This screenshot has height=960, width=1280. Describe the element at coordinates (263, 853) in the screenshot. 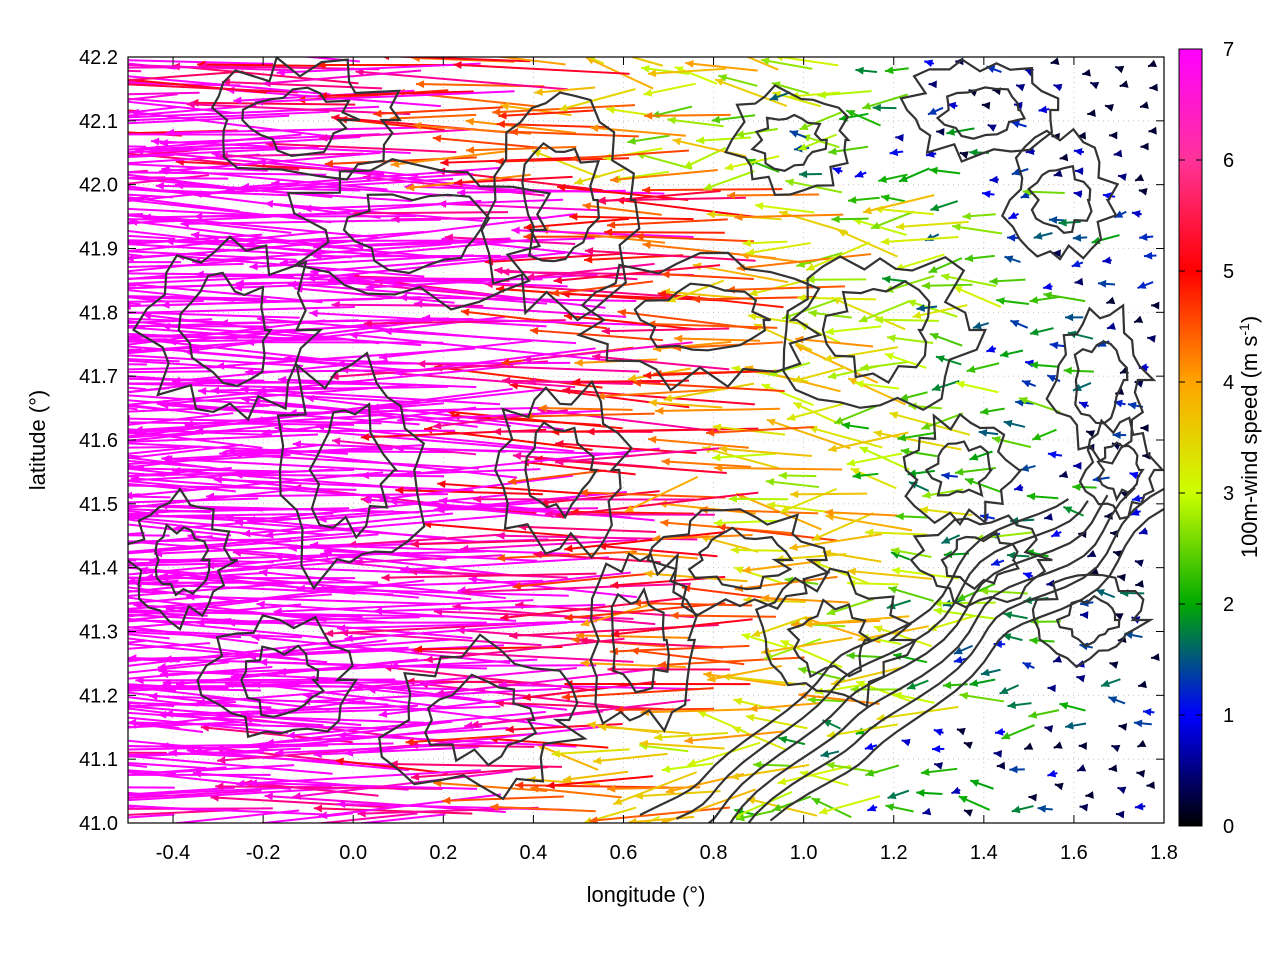

I see `x-tick-label: -0.2` at that location.